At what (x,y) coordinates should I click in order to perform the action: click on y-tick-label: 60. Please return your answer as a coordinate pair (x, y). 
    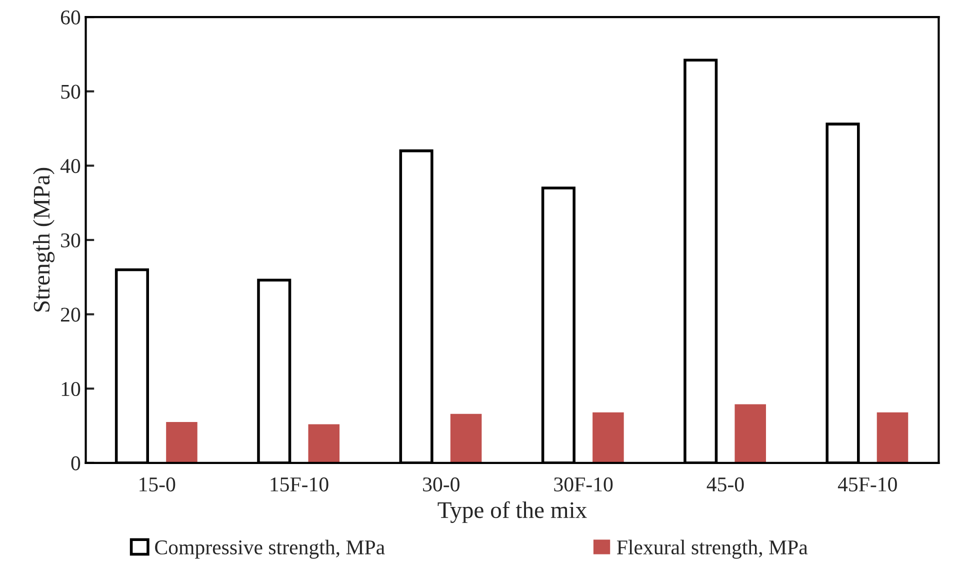
    Looking at the image, I should click on (70, 17).